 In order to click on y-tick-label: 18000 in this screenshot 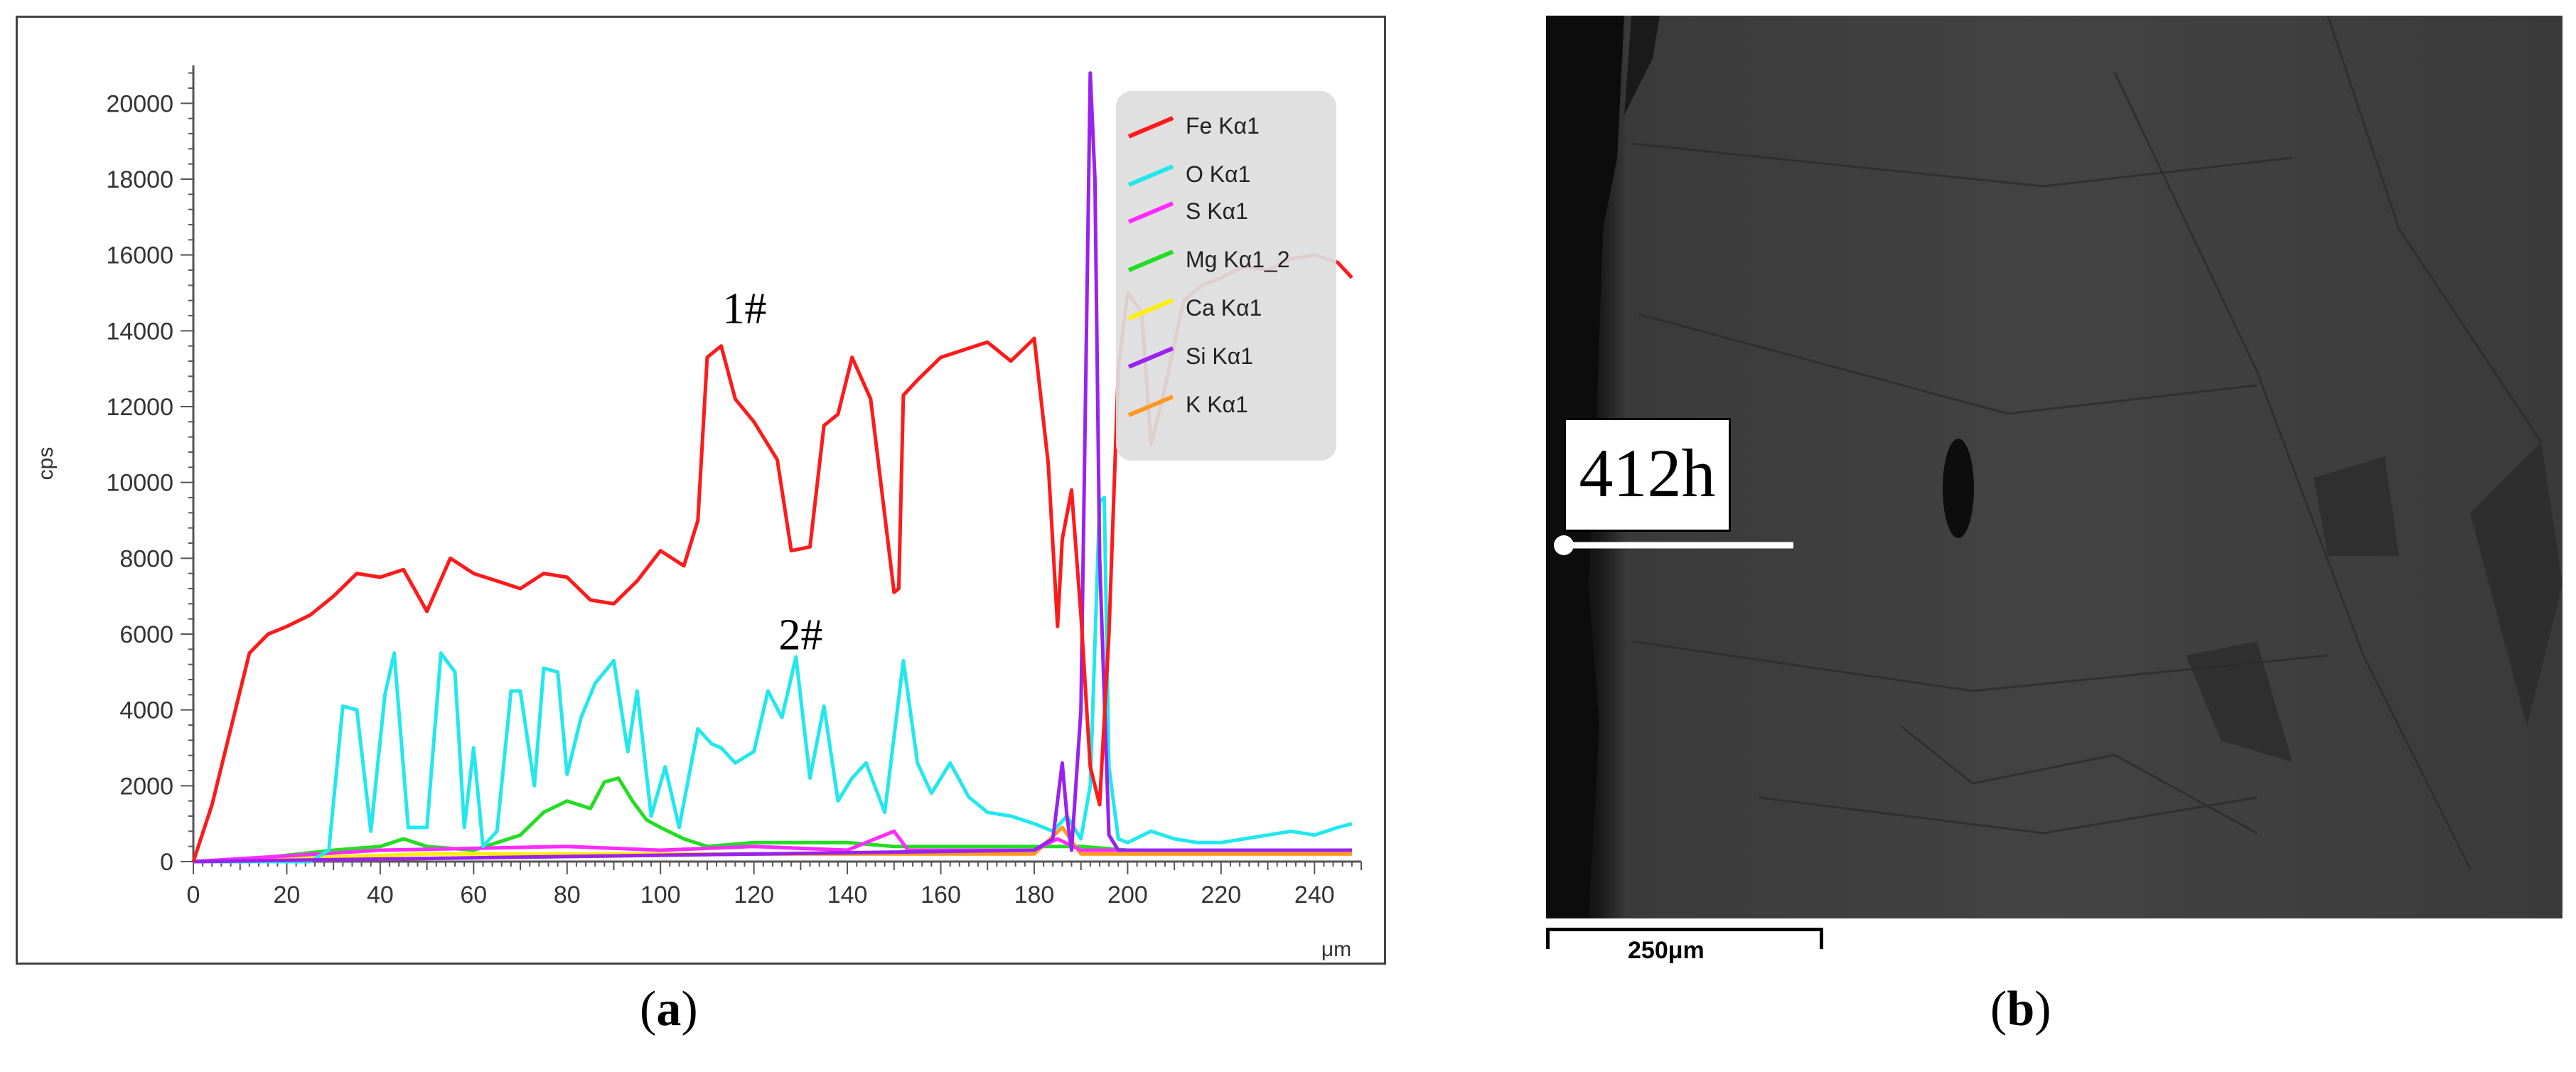, I will do `click(139, 179)`.